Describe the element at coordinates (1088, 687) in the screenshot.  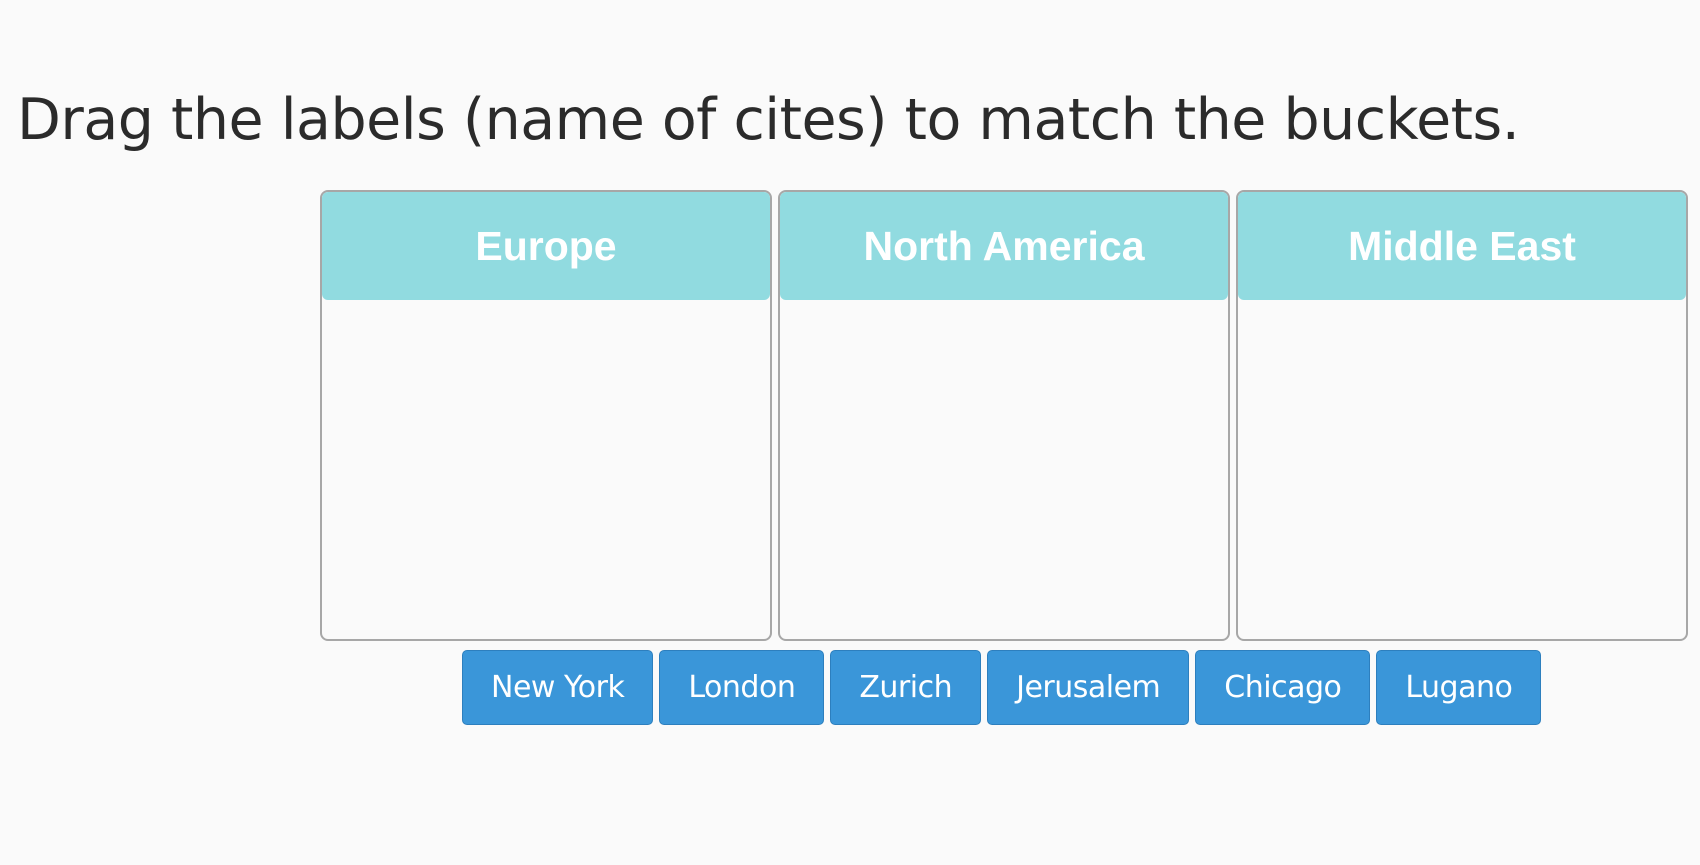
I see `label-jerusalem: Jerusalem` at that location.